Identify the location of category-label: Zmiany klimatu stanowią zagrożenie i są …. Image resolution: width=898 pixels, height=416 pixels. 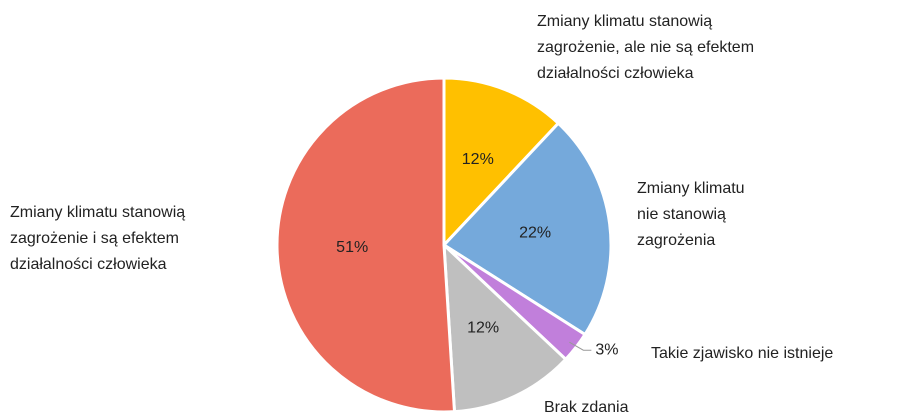
(98, 238).